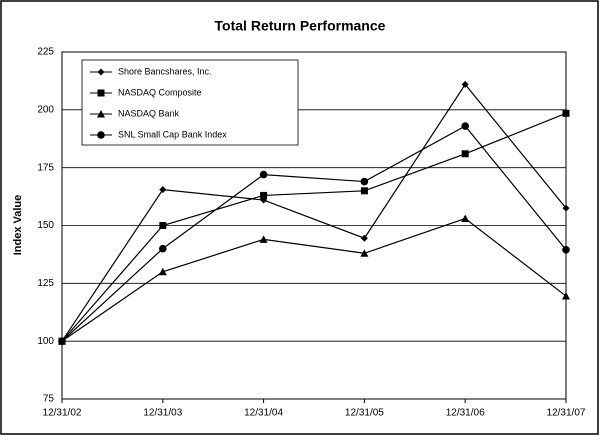  I want to click on x-tick-label: 12/31/05, so click(364, 413).